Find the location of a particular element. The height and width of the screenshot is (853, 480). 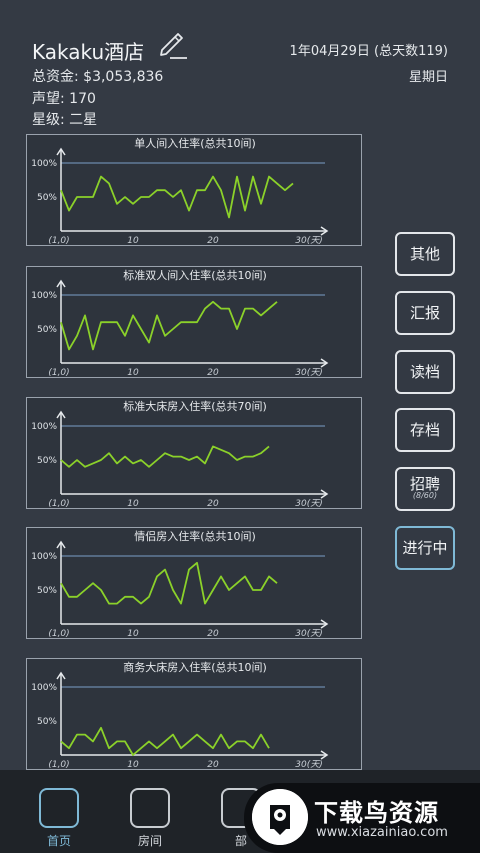

occupancy-chart: 商务大床房入住率(总共10间) 100% 50% (1,0) 10 20 30(天) is located at coordinates (194, 714).